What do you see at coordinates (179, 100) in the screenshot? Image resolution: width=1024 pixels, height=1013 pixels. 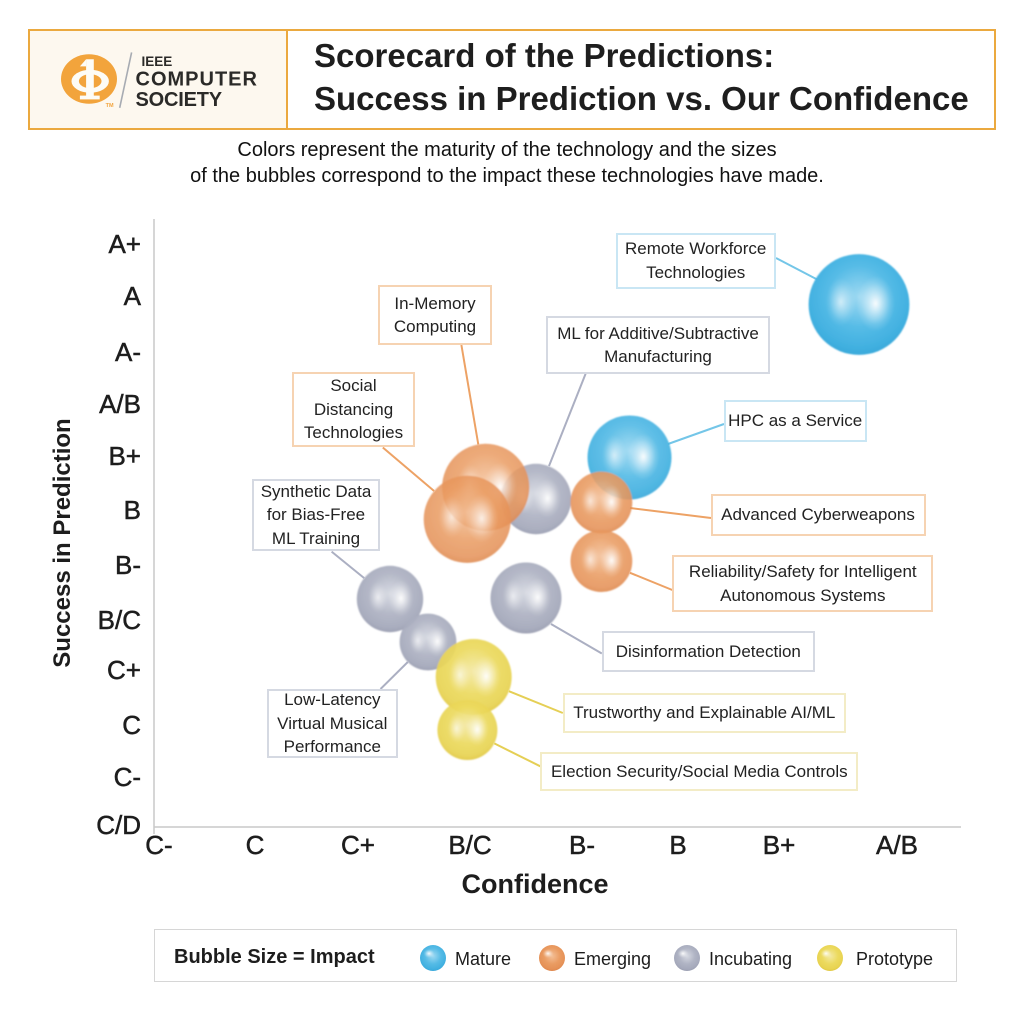 I see `svg-text: SOCIETY` at bounding box center [179, 100].